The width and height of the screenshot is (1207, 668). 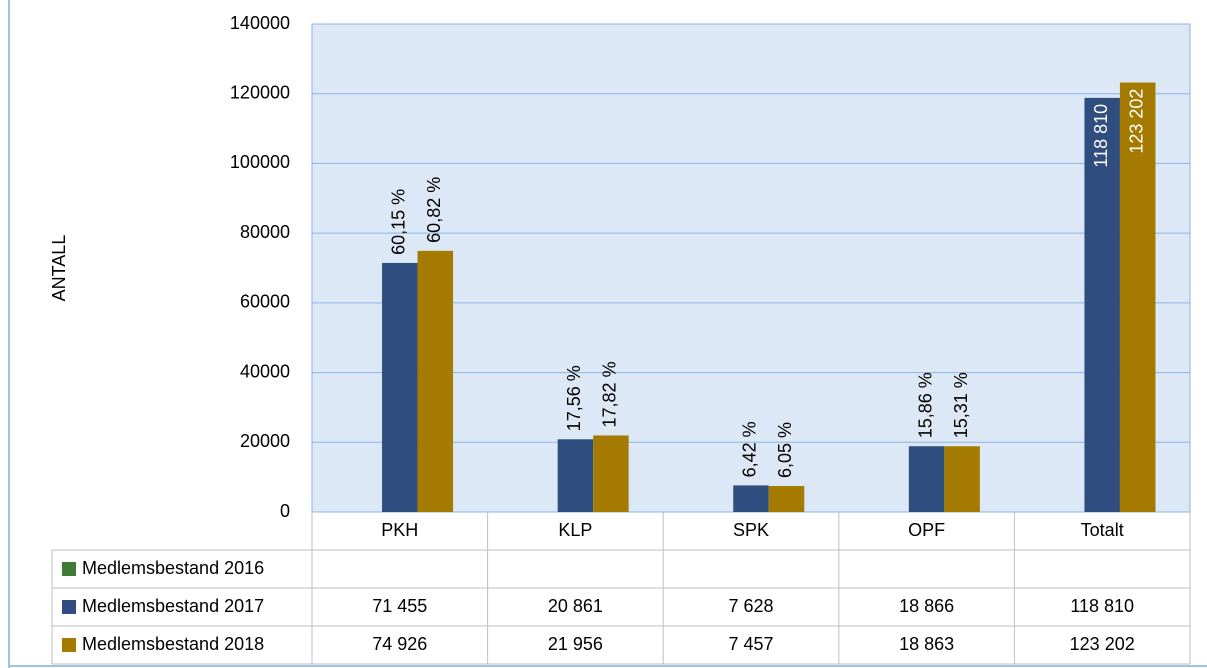 What do you see at coordinates (750, 606) in the screenshot?
I see `table-value: 7 628` at bounding box center [750, 606].